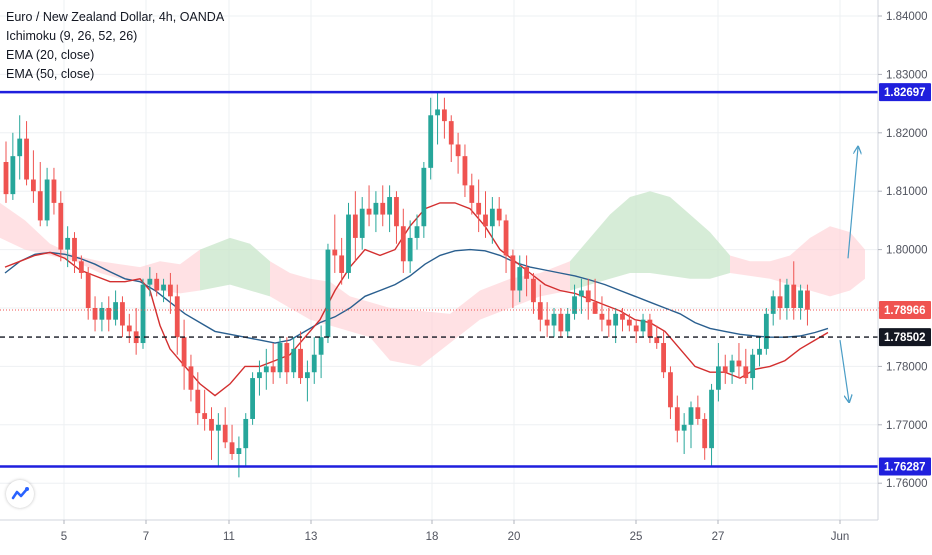 This screenshot has height=555, width=932. I want to click on time-tick-label: Jun, so click(840, 537).